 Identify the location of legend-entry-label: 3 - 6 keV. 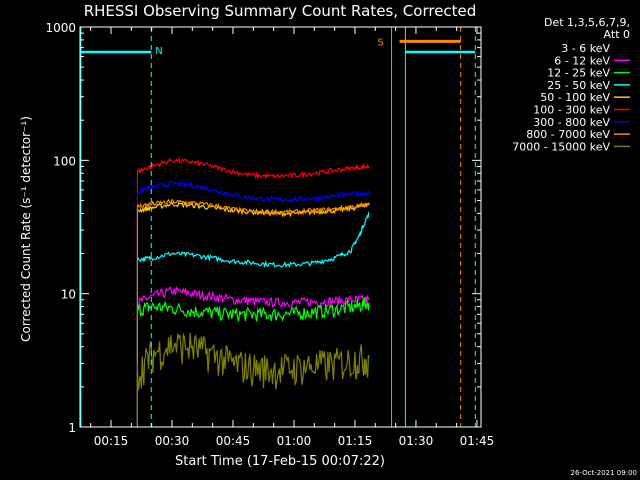
(585, 48).